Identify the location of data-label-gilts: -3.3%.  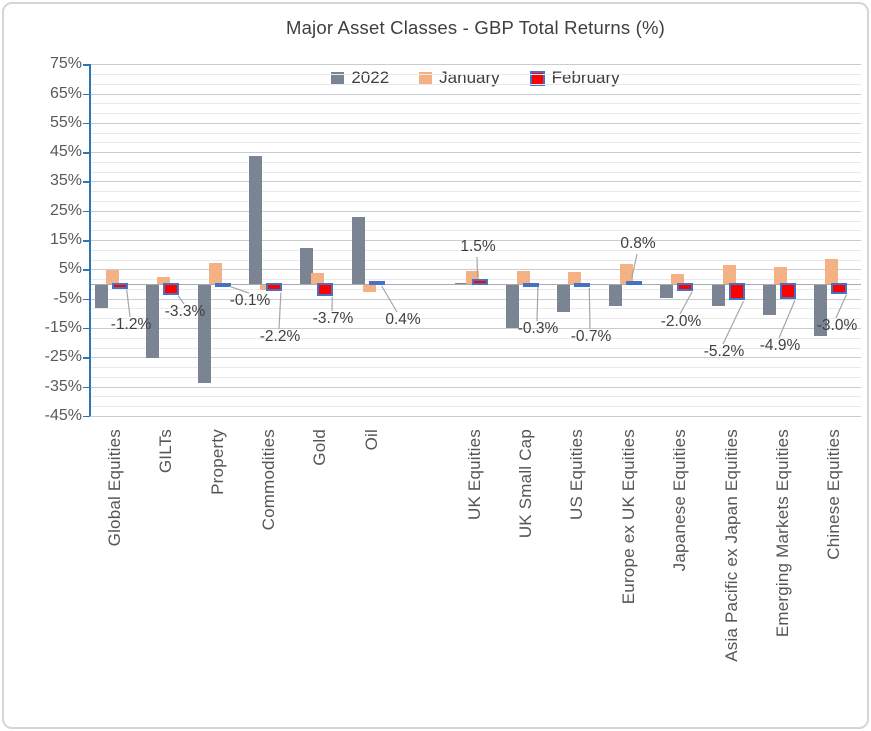
(185, 311).